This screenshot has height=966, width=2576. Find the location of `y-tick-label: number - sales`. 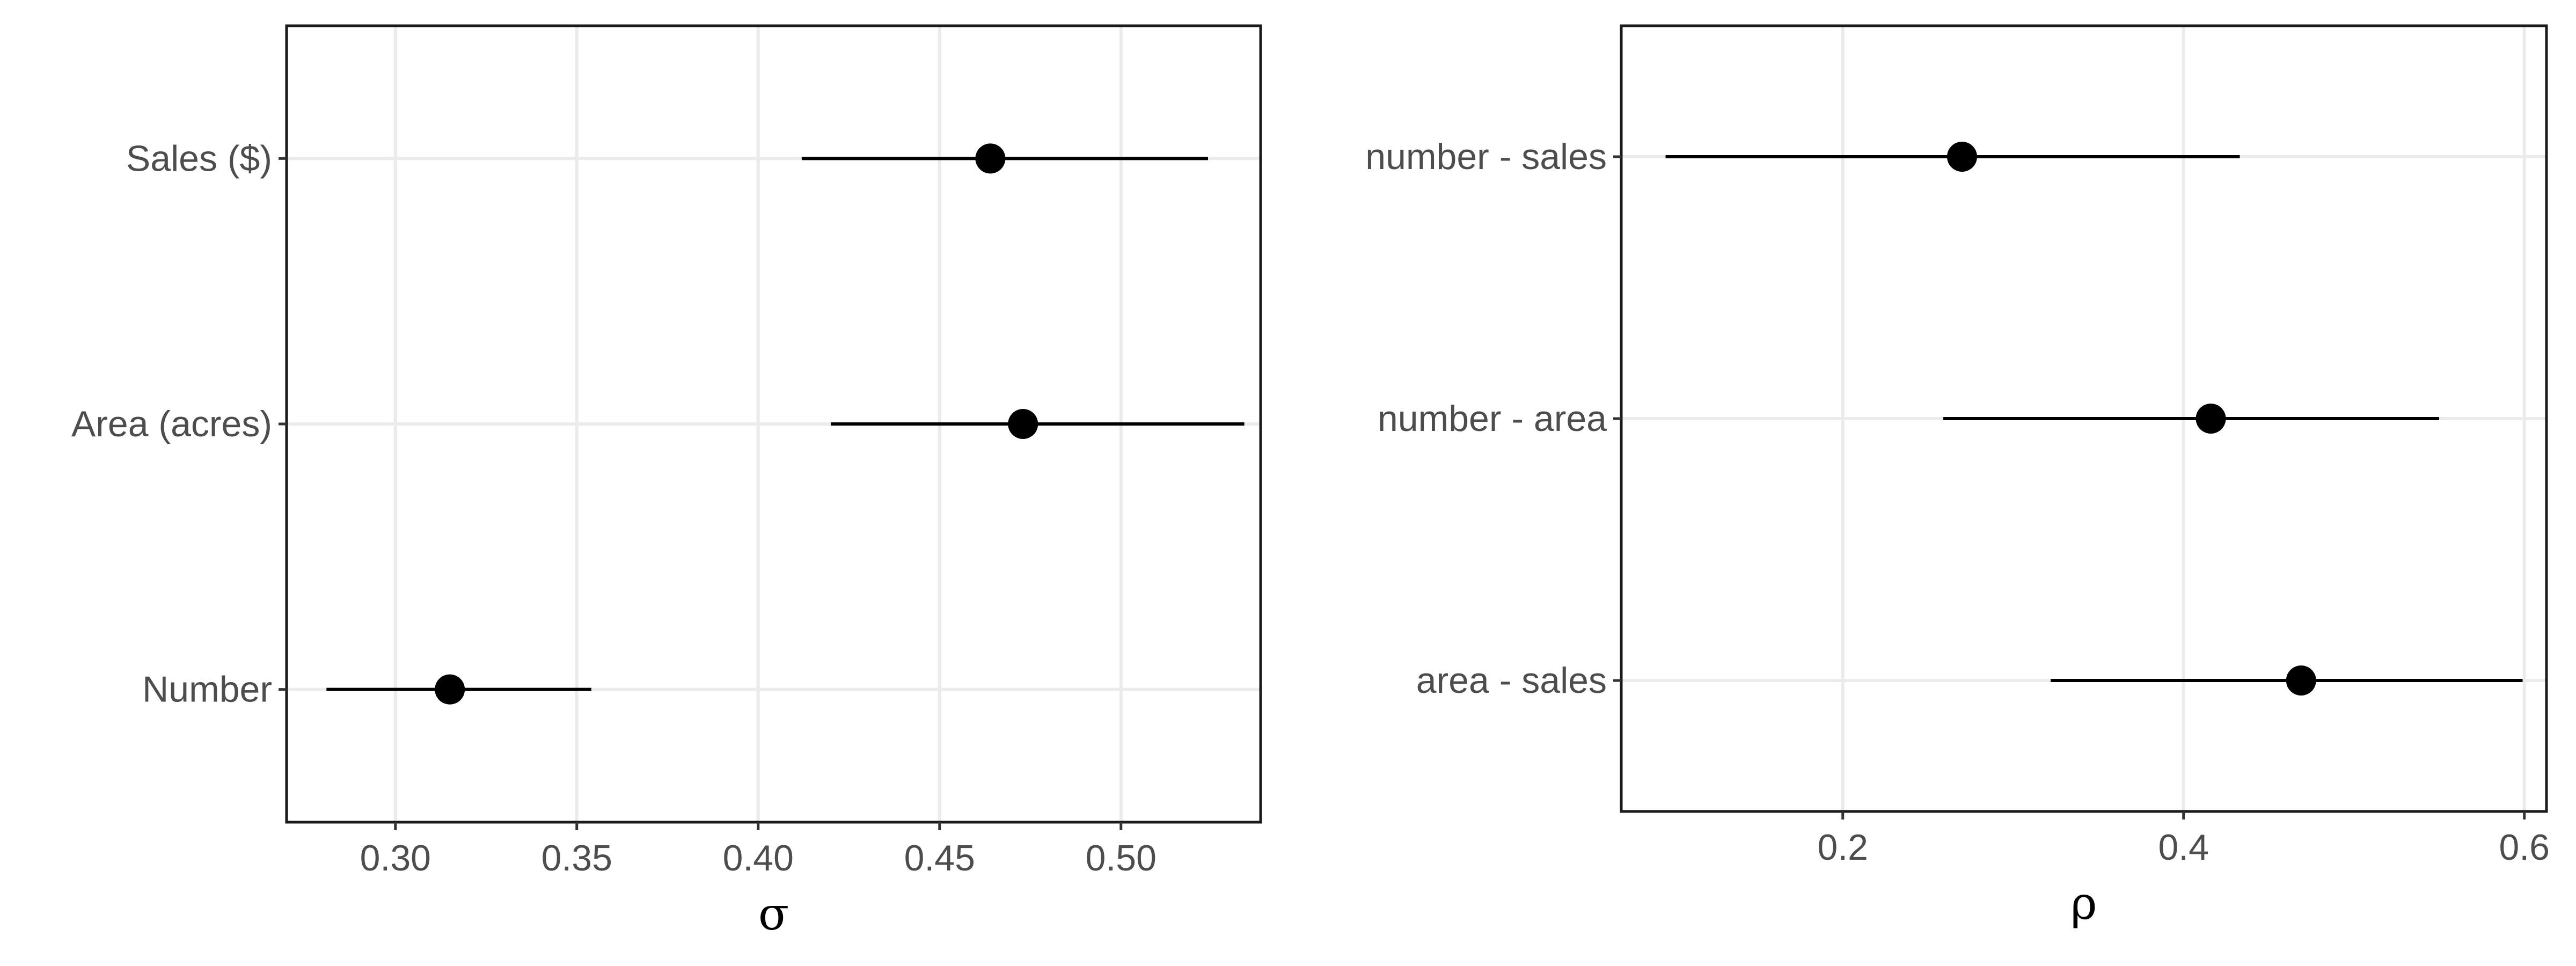

y-tick-label: number - sales is located at coordinates (1486, 156).